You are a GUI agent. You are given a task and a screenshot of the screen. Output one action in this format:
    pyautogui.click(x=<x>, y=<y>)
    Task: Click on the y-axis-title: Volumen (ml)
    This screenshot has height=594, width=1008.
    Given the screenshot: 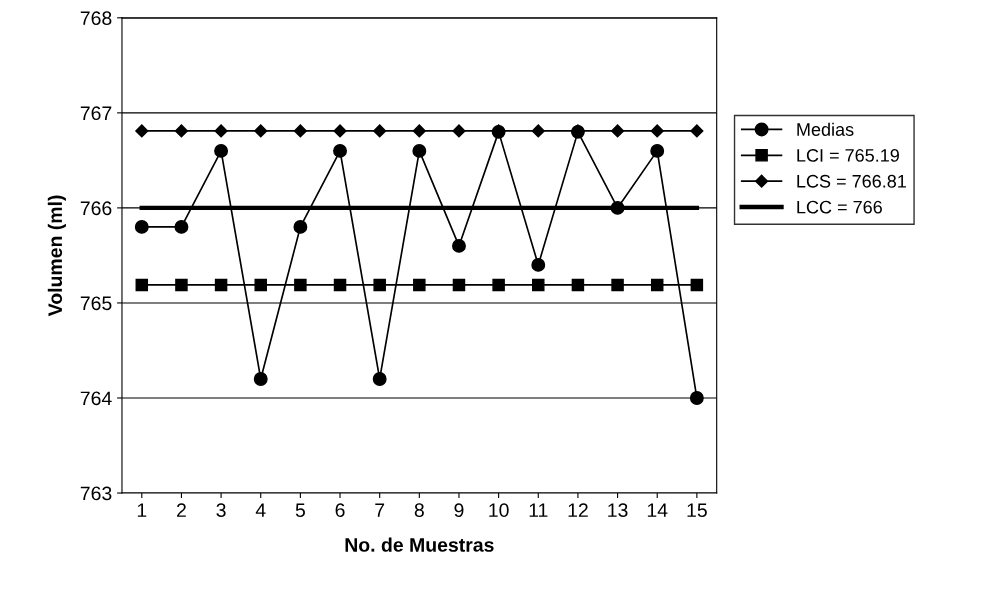 What is the action you would take?
    pyautogui.click(x=56, y=256)
    